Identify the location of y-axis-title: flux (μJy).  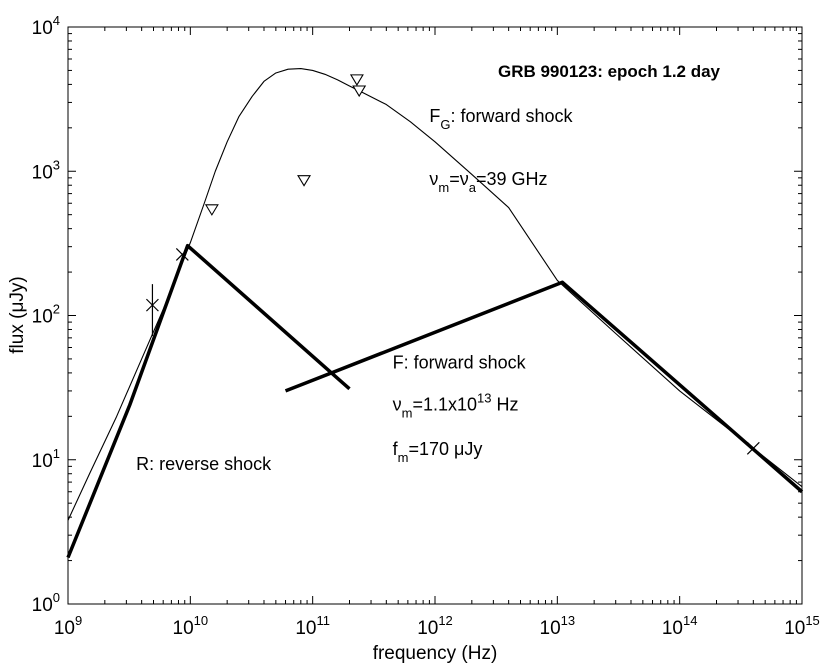
(17, 314).